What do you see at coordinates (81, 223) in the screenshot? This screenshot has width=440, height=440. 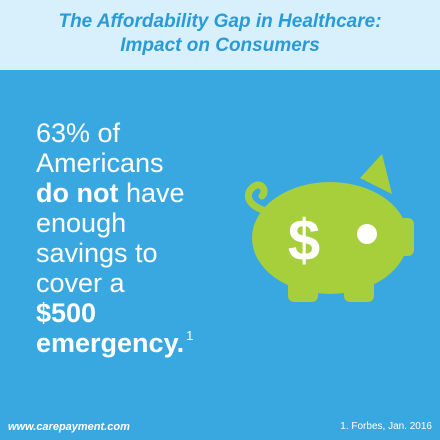 I see `message-line-4: enough` at bounding box center [81, 223].